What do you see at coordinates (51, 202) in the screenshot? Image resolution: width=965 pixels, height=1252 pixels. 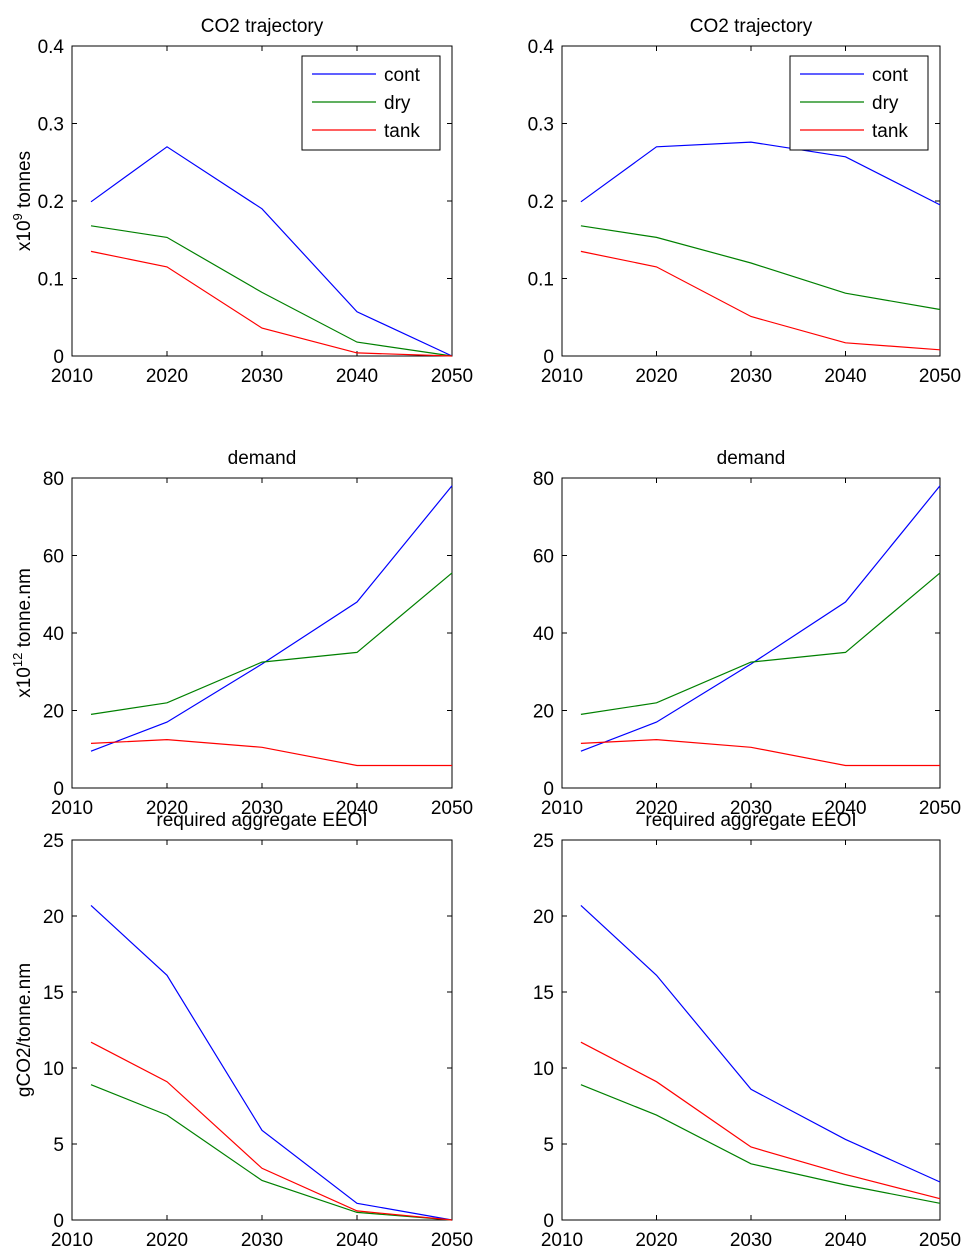 I see `y-tick-label: 0.2` at bounding box center [51, 202].